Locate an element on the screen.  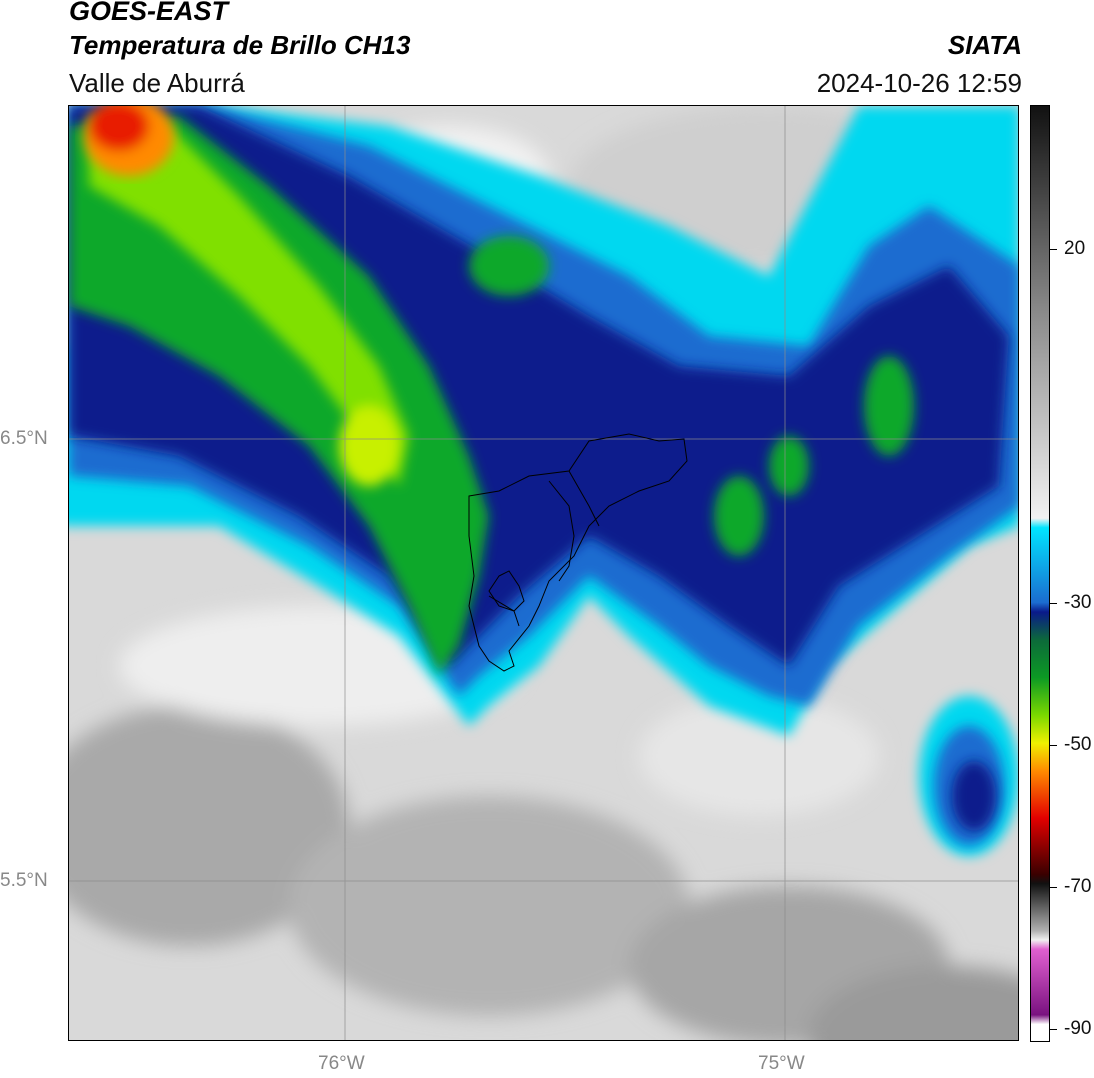
region-label: Valle de Aburrá is located at coordinates (157, 83).